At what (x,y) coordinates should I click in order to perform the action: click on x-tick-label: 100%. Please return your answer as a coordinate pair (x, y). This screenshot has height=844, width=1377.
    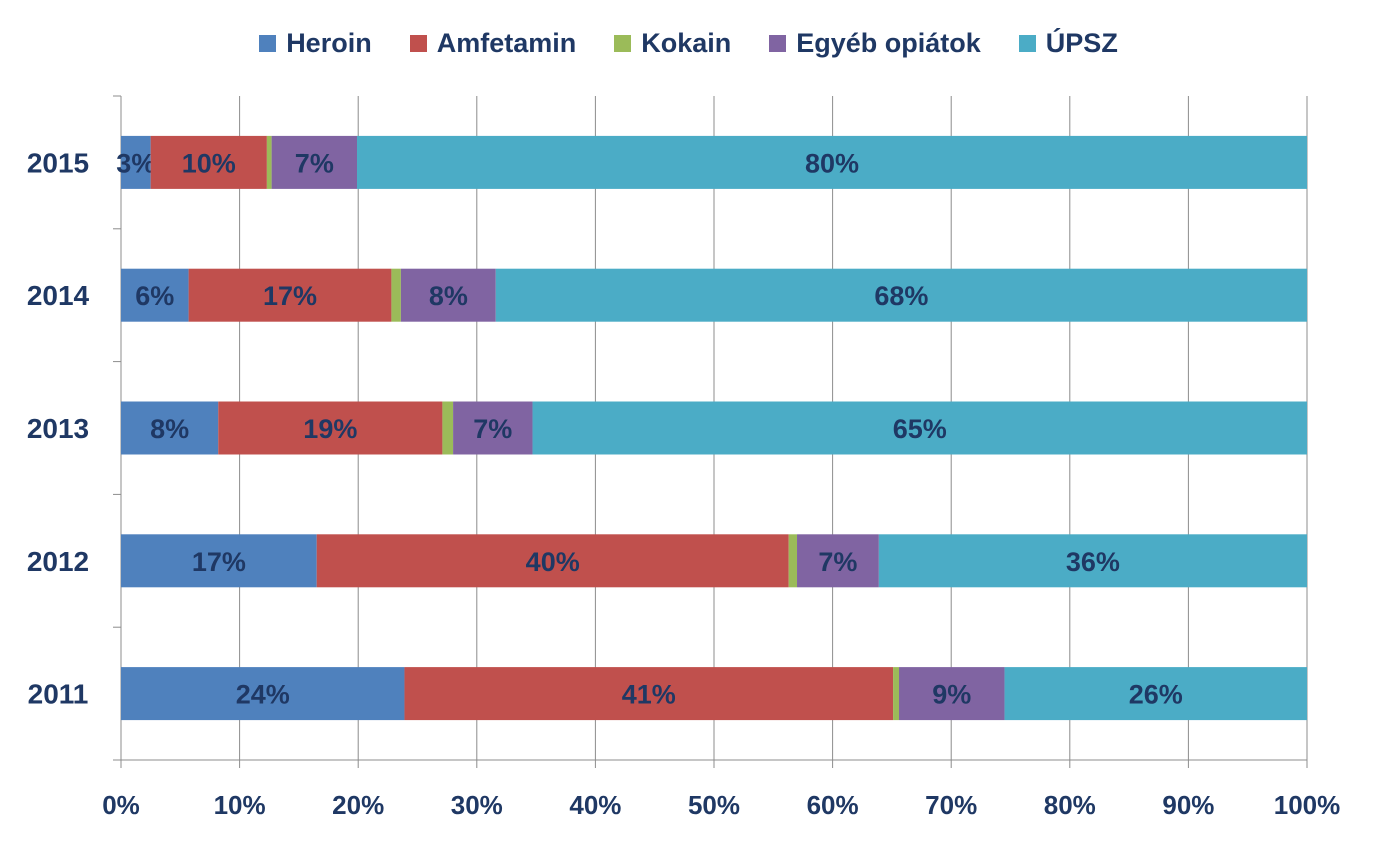
    Looking at the image, I should click on (1307, 805).